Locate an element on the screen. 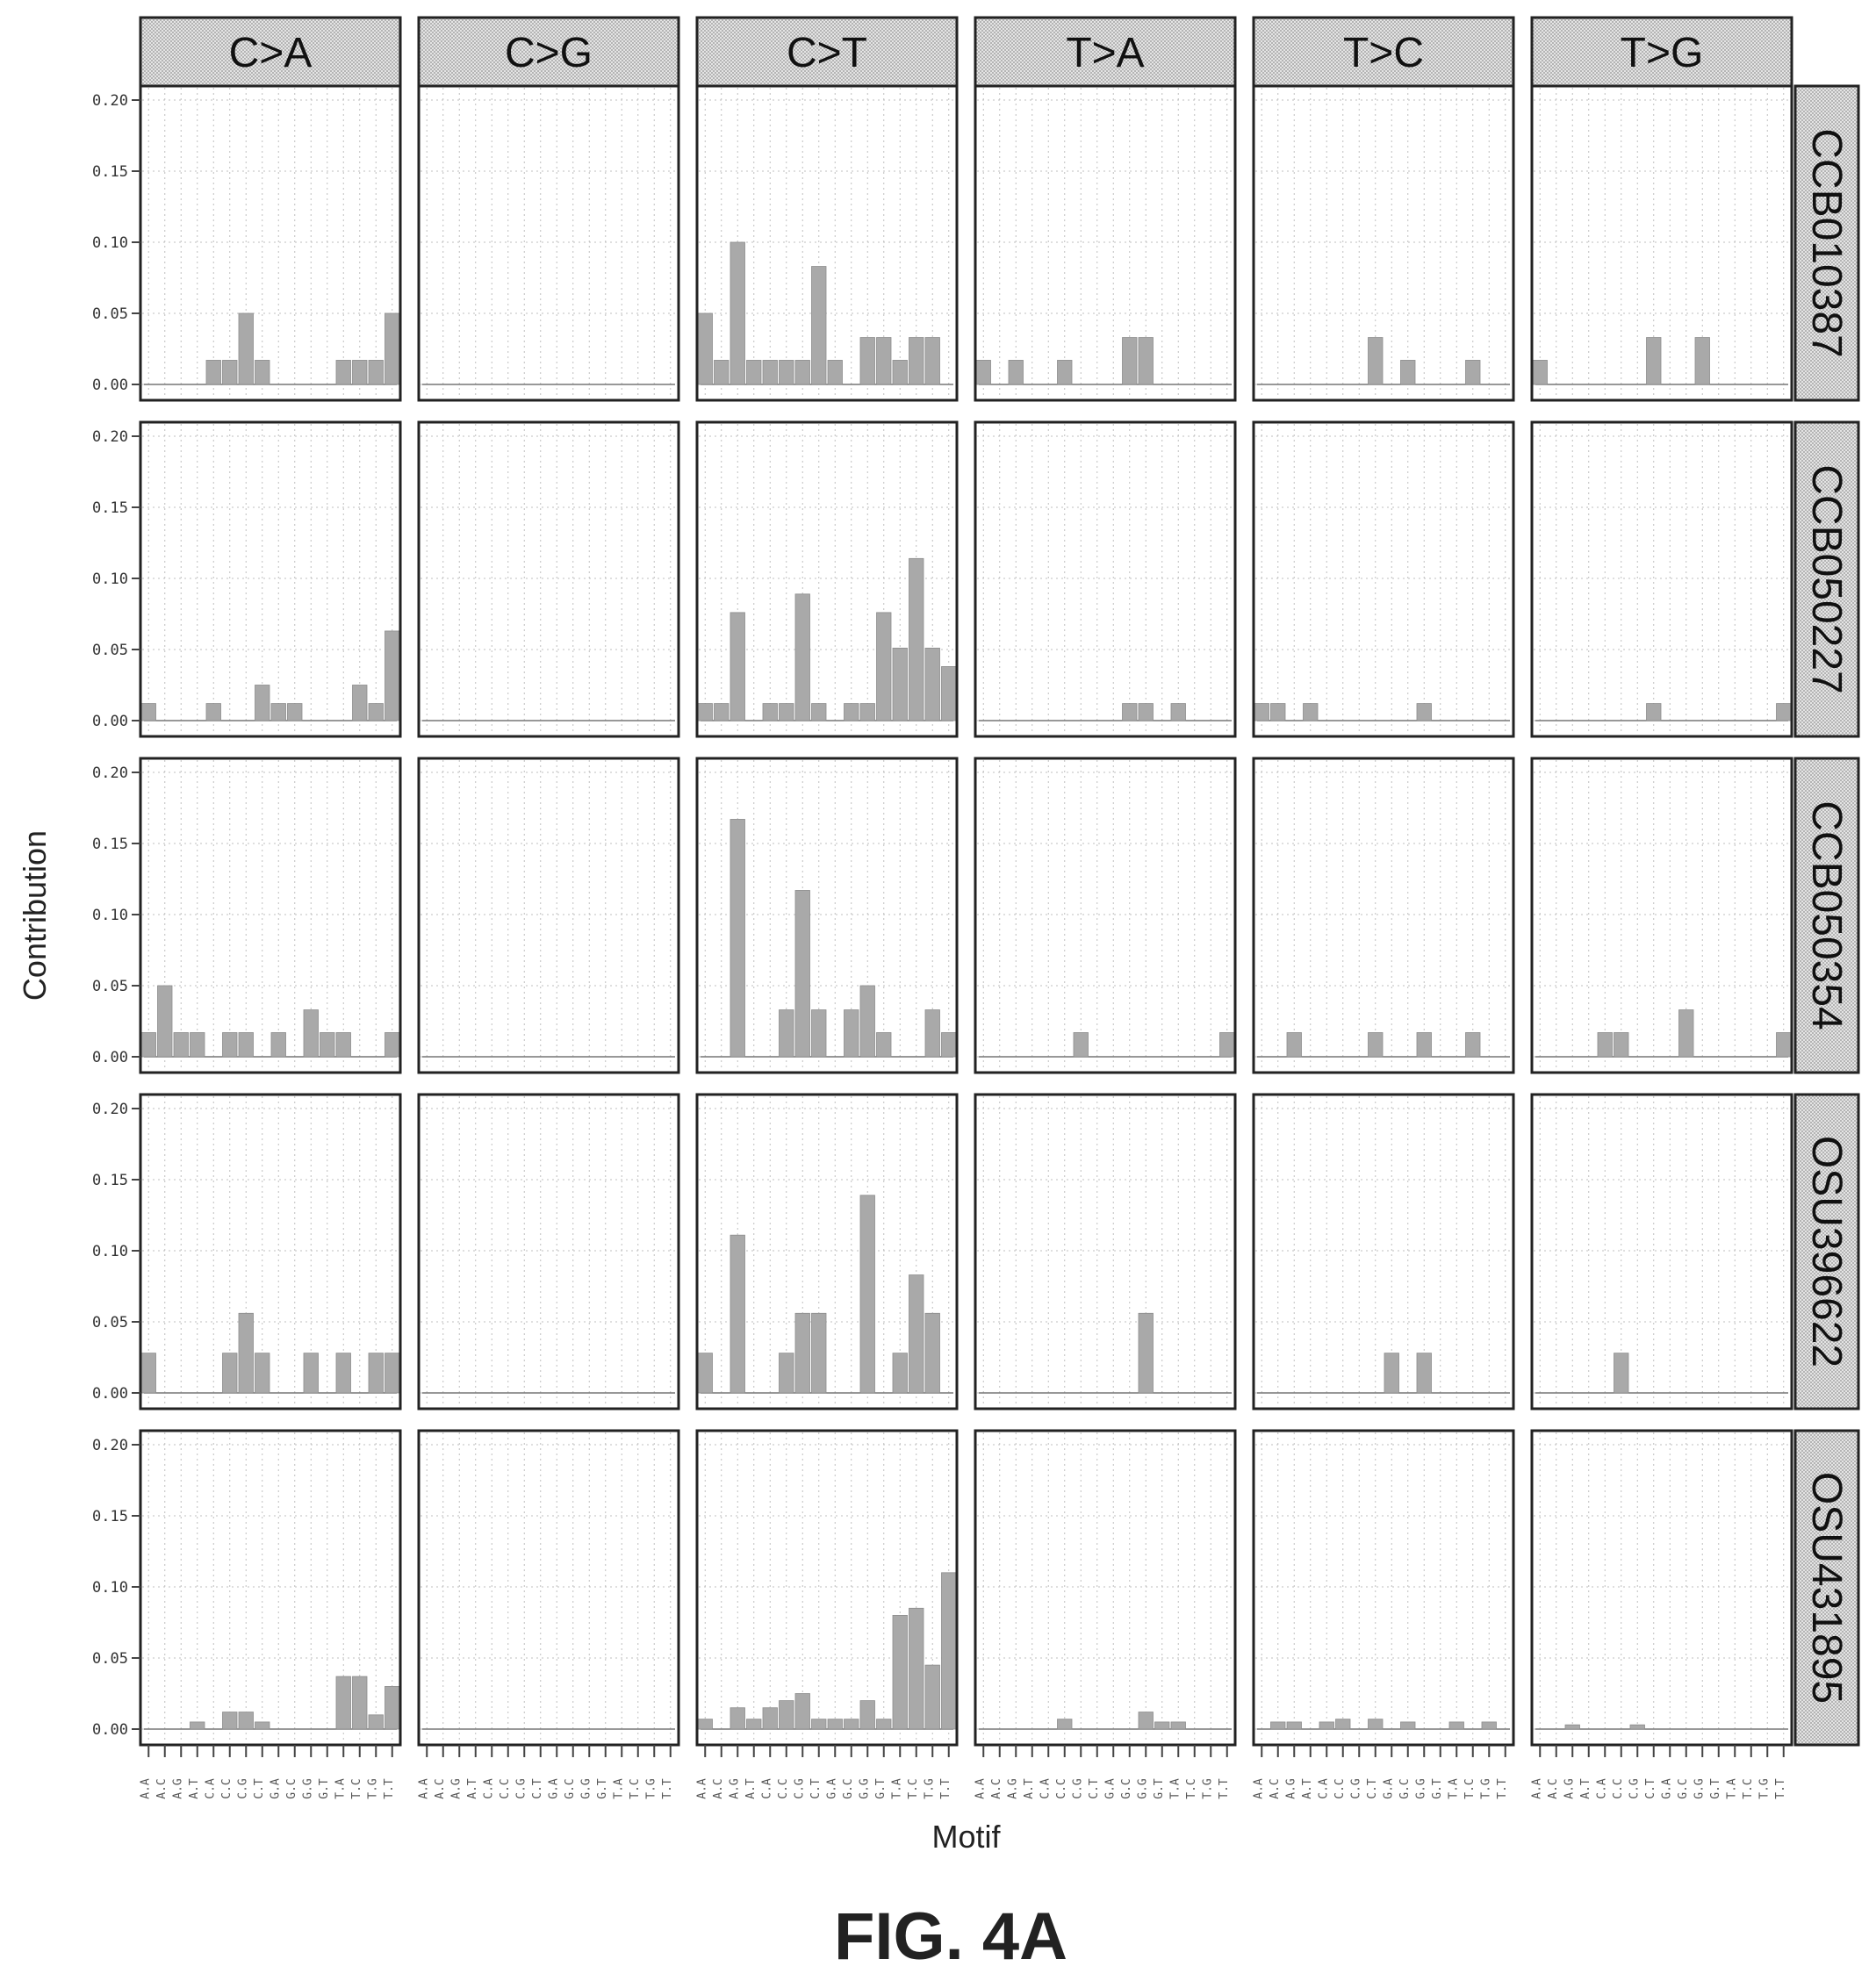  x-tick-label: A.C is located at coordinates (441, 1788).